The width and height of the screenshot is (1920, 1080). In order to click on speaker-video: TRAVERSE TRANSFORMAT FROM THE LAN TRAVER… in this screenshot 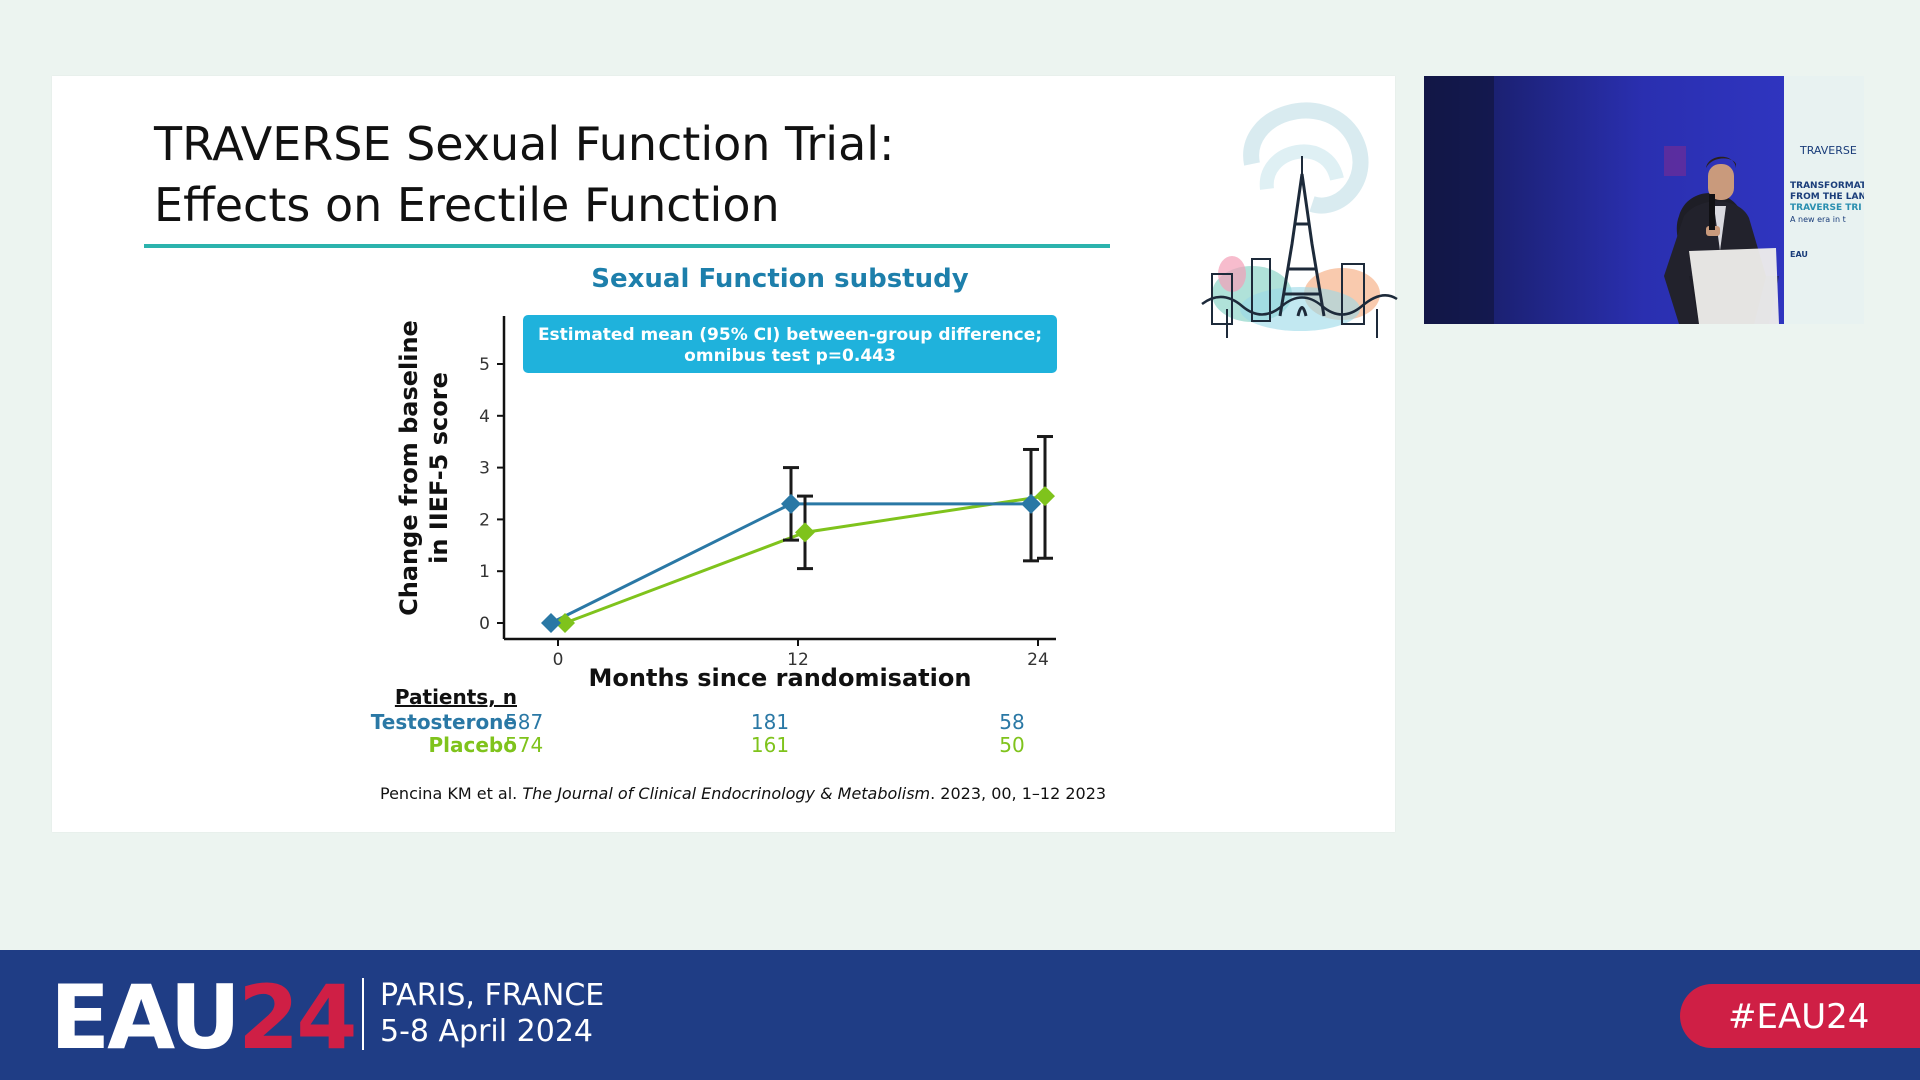, I will do `click(1644, 200)`.